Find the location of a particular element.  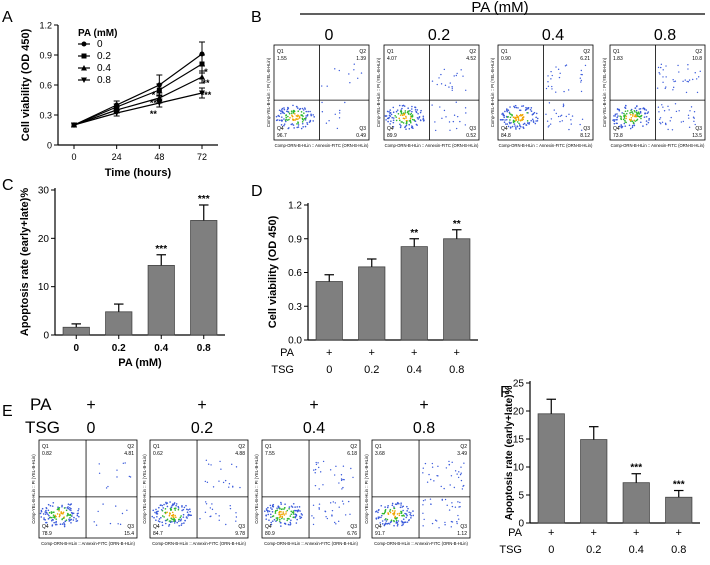

data-point is located at coordinates (116, 113).